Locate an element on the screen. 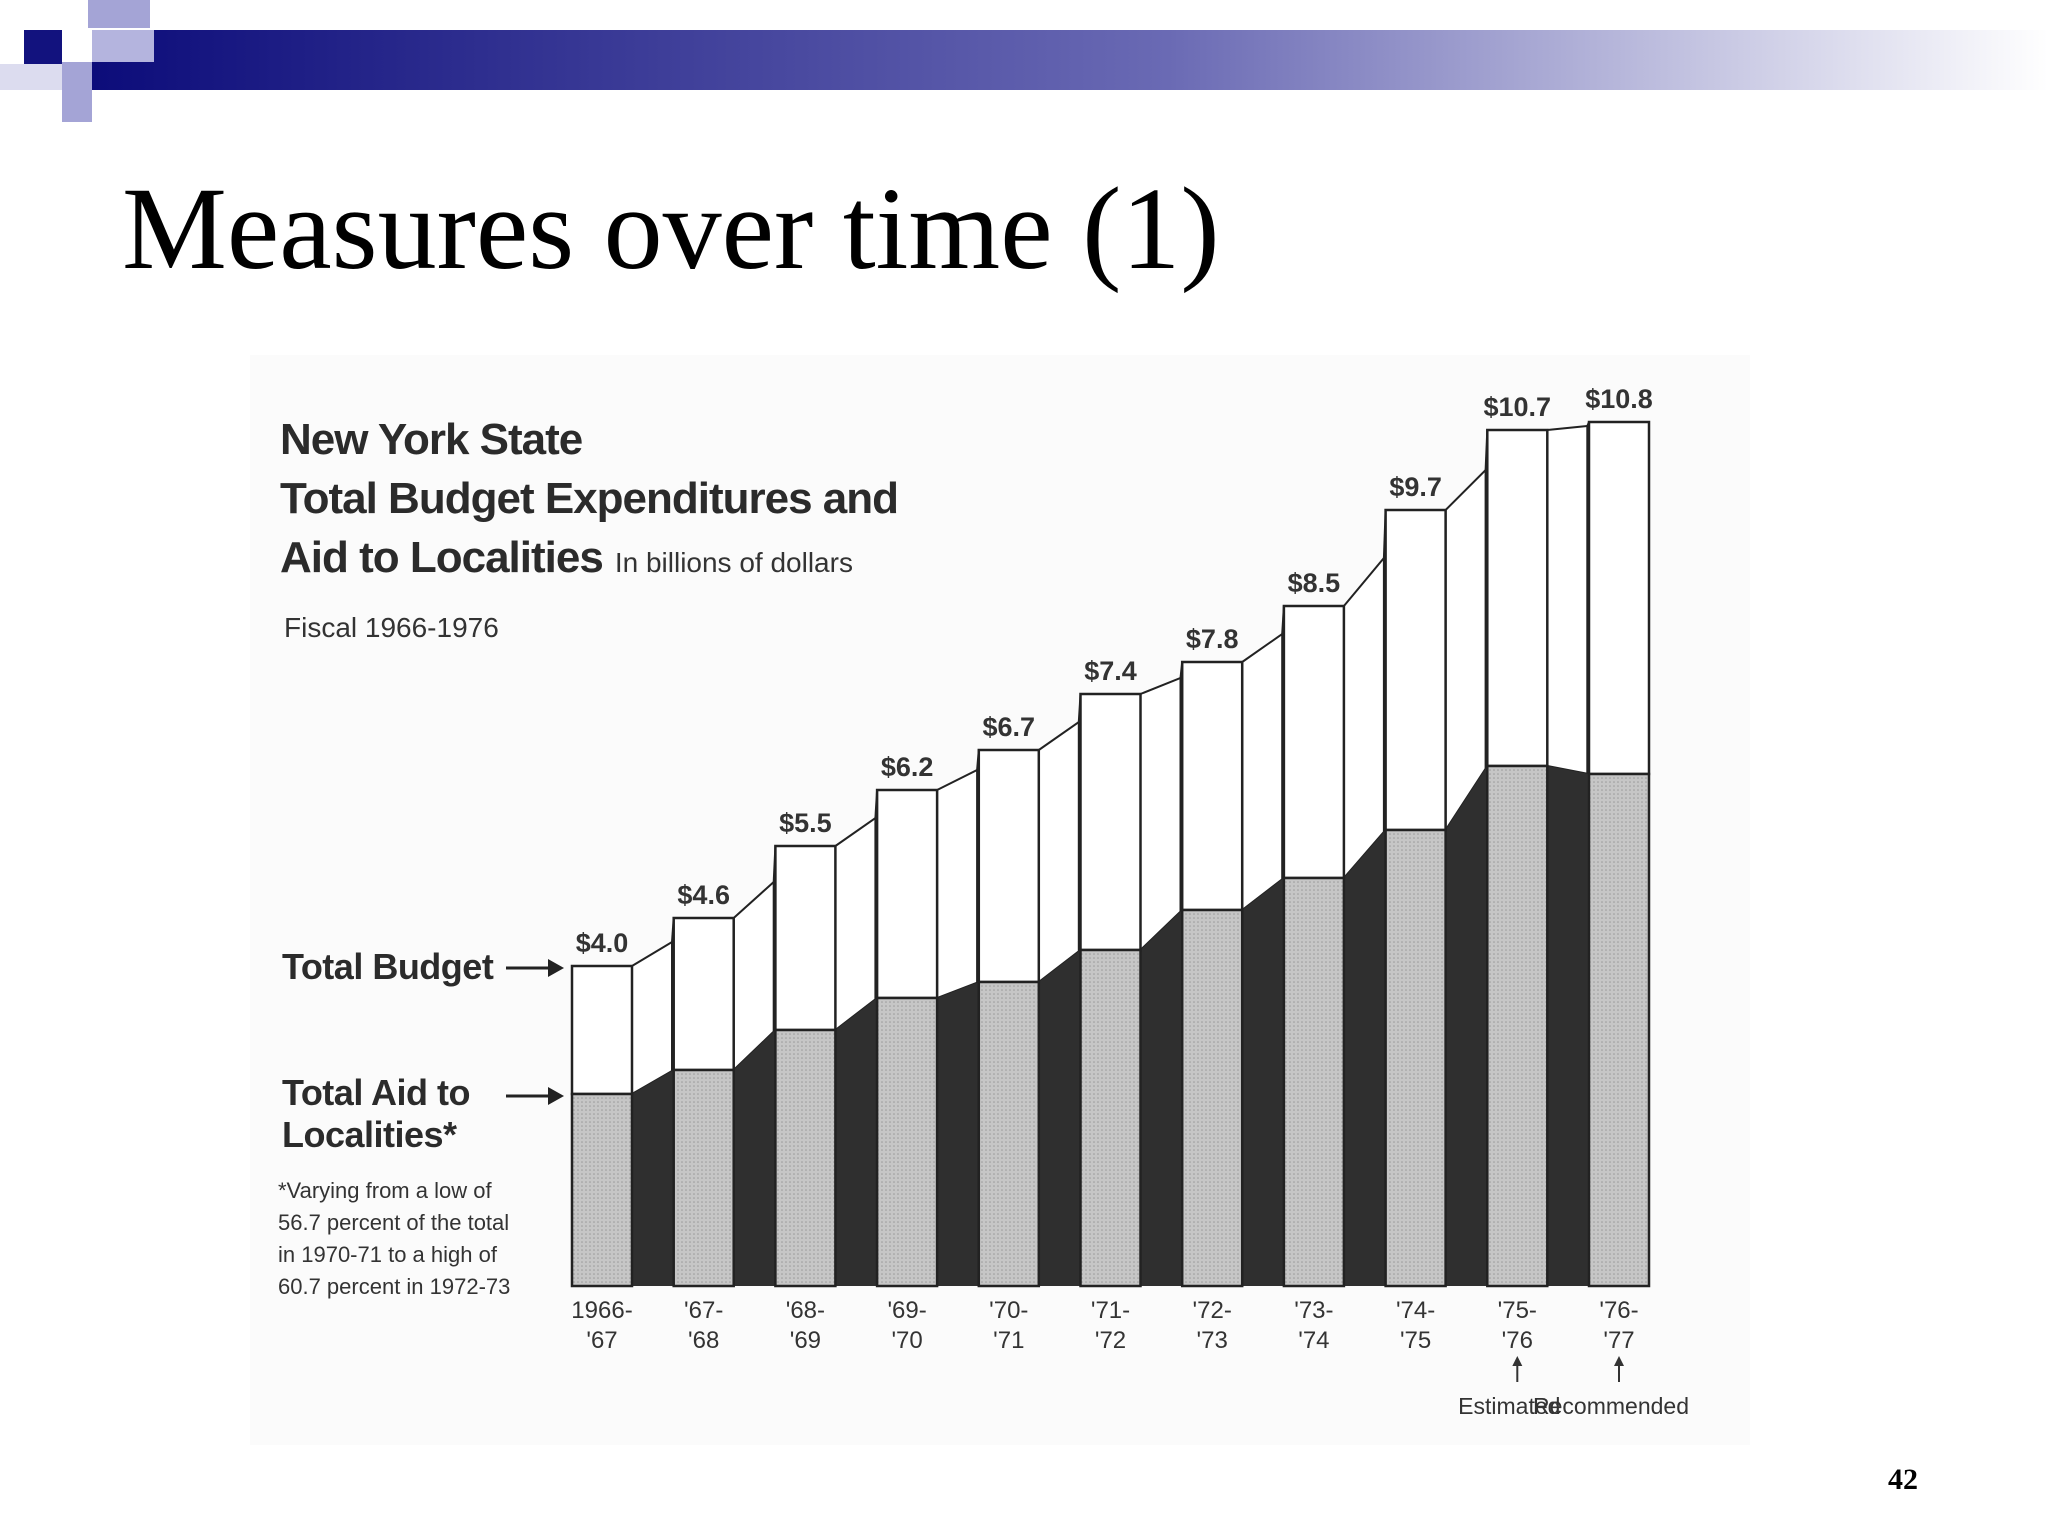  annotation-label: Estimated is located at coordinates (1509, 1406).